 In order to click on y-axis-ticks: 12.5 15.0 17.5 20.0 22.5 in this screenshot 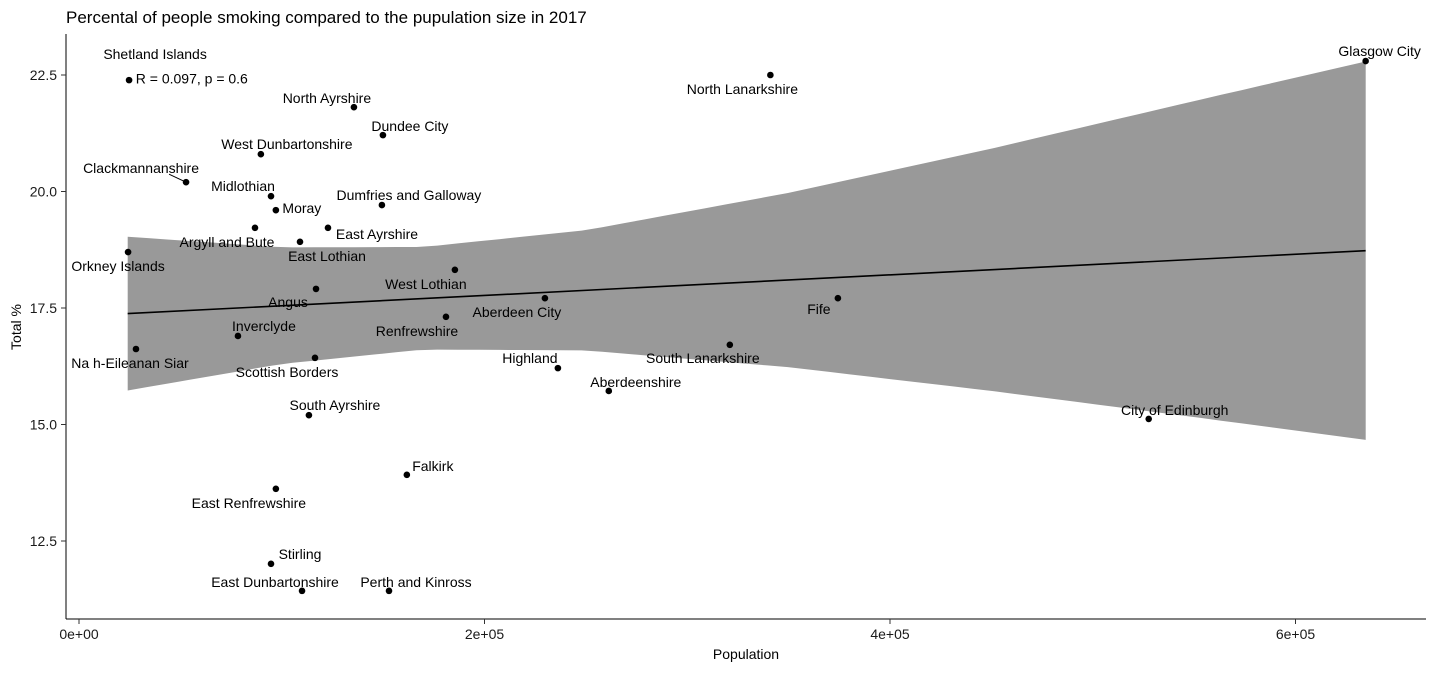, I will do `click(48, 308)`.